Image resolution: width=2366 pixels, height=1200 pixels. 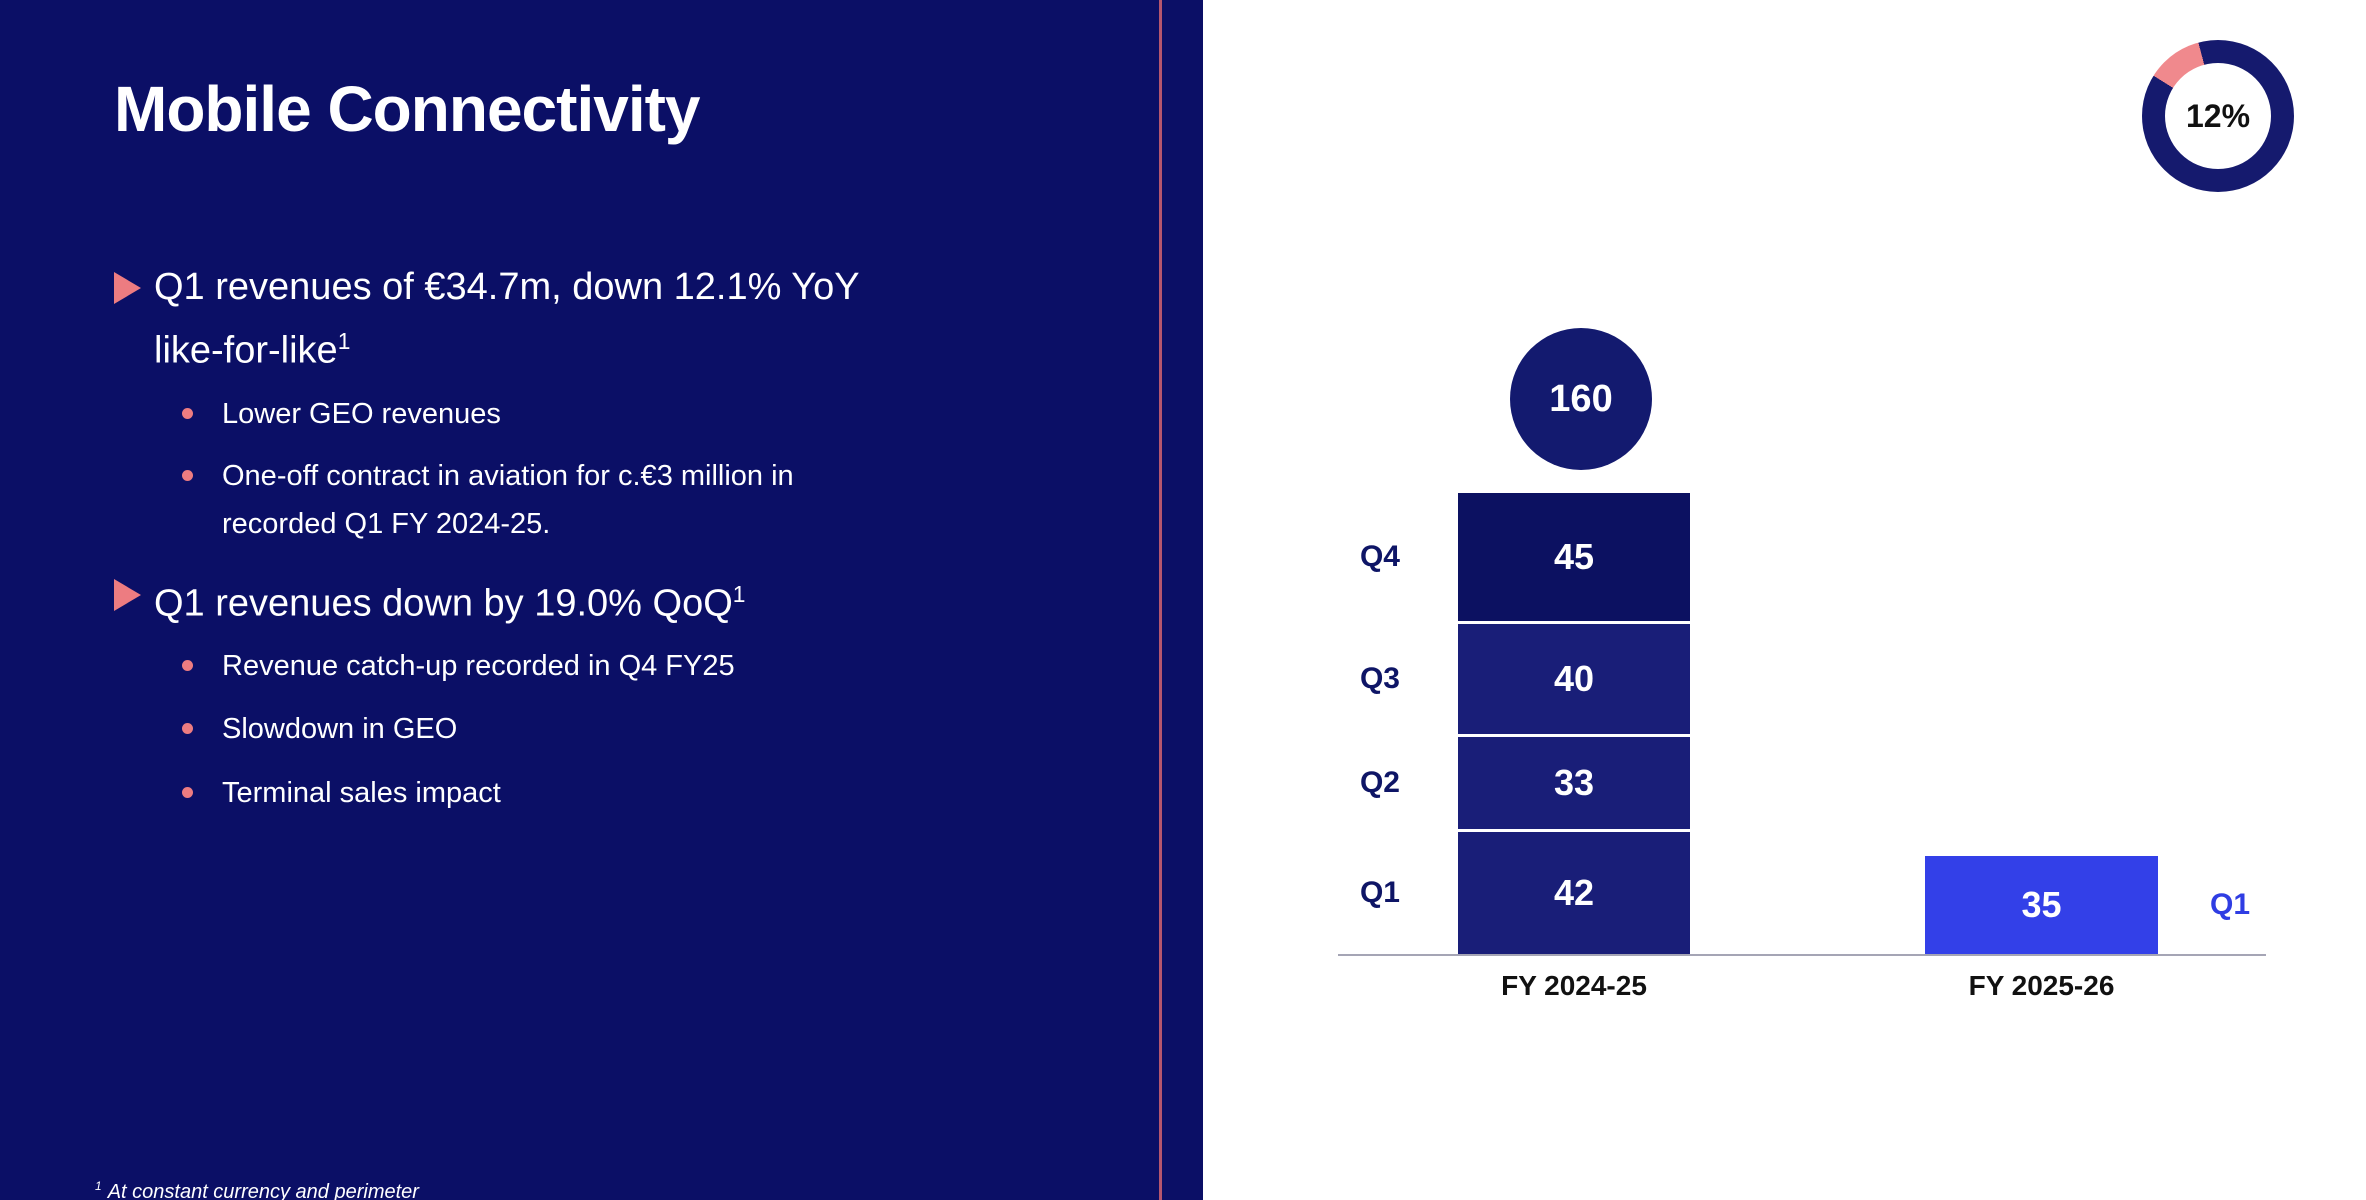 I want to click on page-title: Mobile Connectivity, so click(x=407, y=109).